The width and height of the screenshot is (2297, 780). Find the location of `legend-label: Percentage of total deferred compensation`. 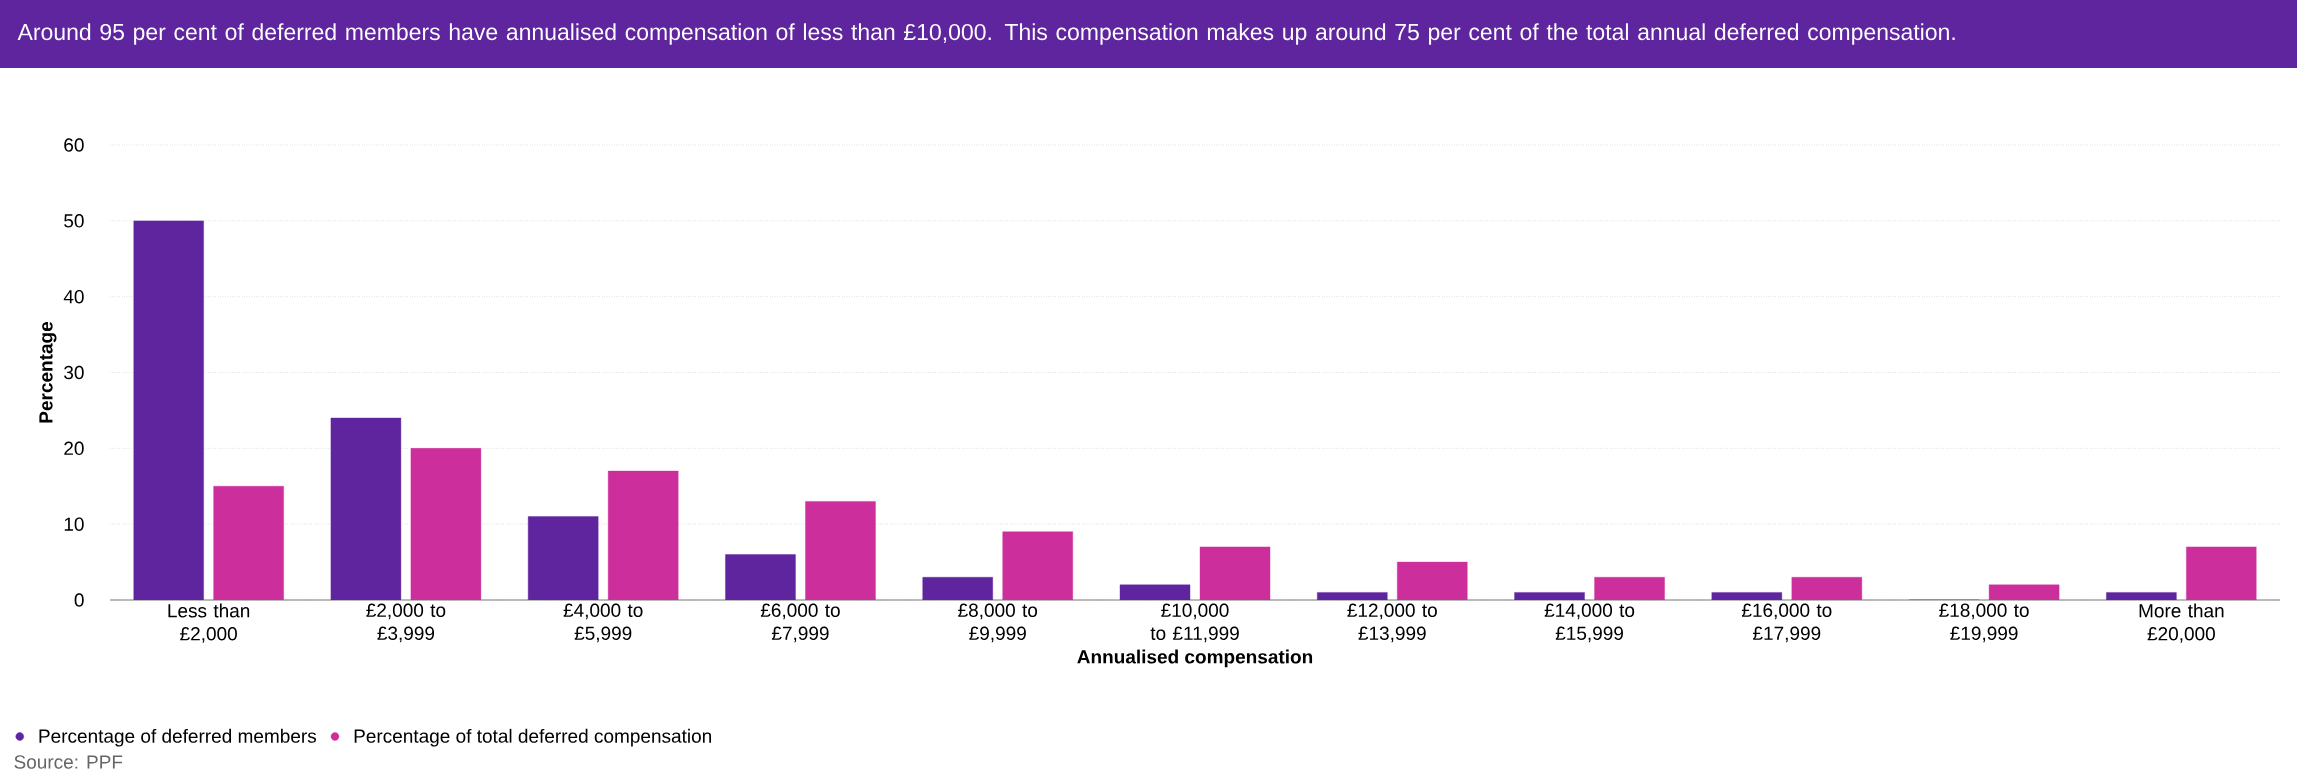

legend-label: Percentage of total deferred compensation is located at coordinates (532, 737).